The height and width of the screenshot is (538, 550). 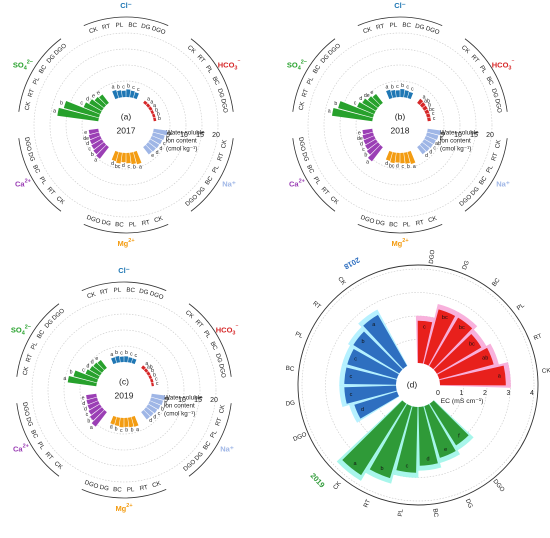 I want to click on letter-a-hco3-DGO: b, so click(x=159, y=119).